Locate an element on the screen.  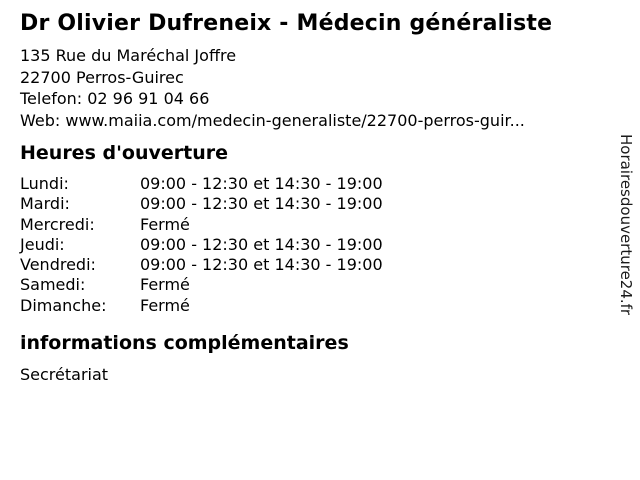
phone-label: Telefon: is located at coordinates (51, 98).